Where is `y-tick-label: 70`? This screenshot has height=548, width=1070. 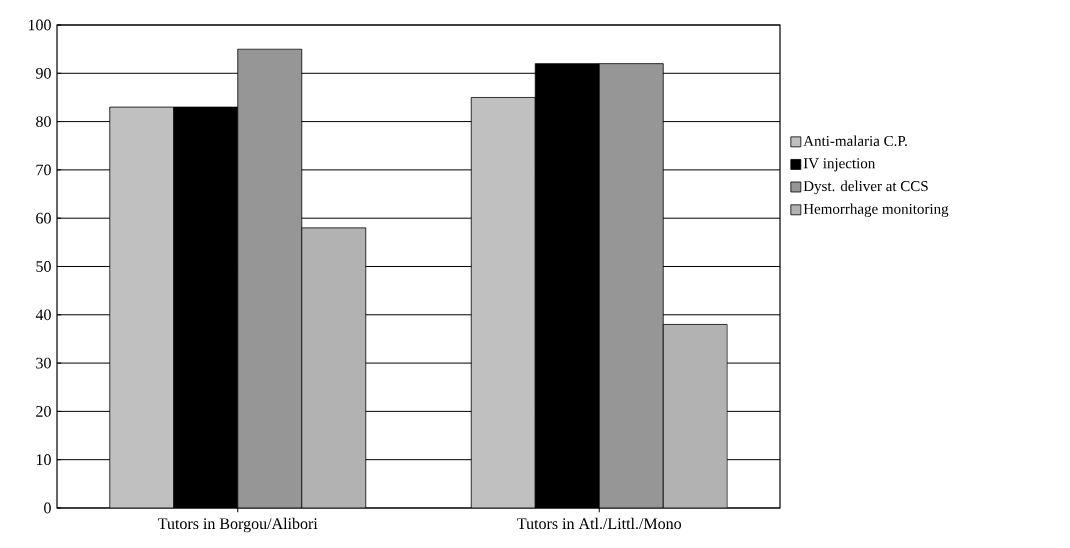 y-tick-label: 70 is located at coordinates (43, 170).